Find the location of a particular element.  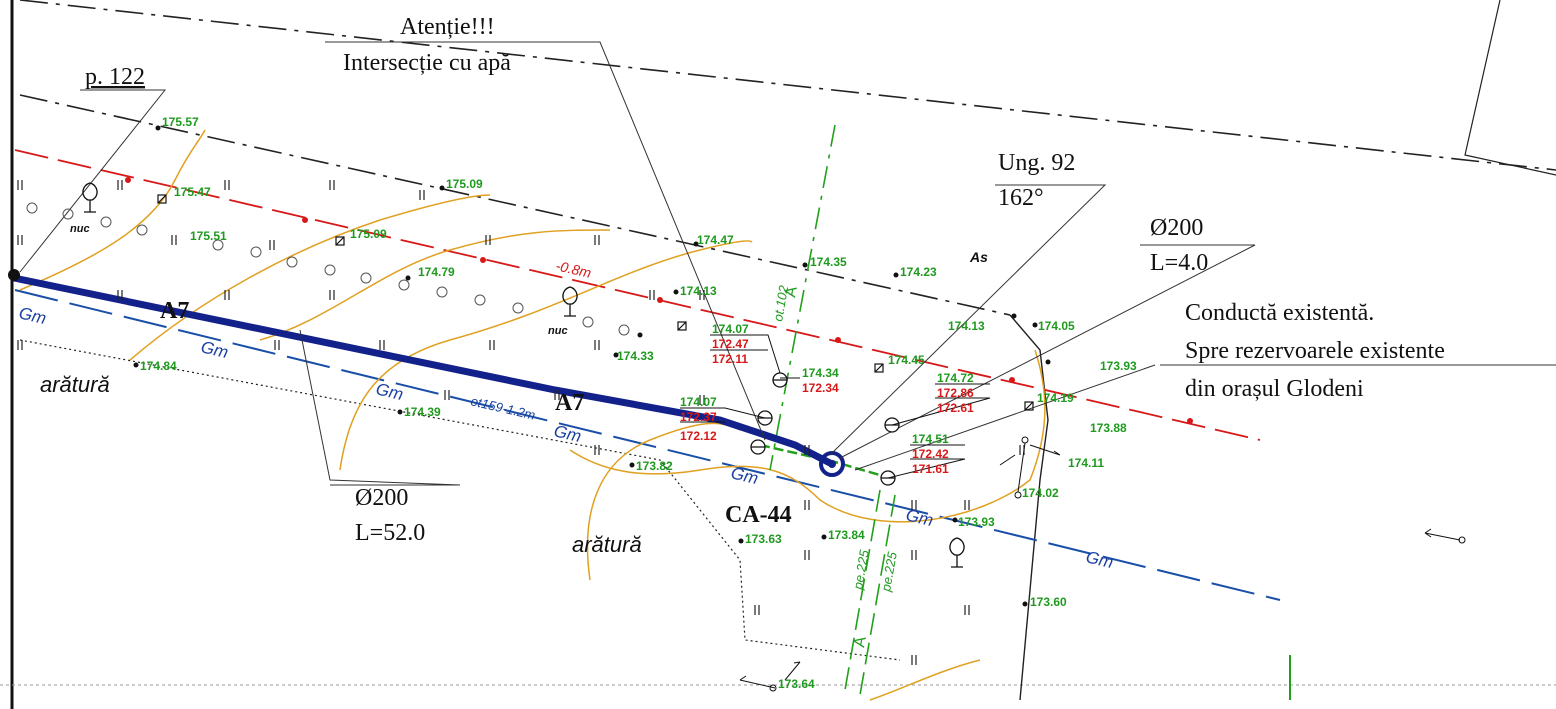

svg-text: 172.37 is located at coordinates (698, 417).